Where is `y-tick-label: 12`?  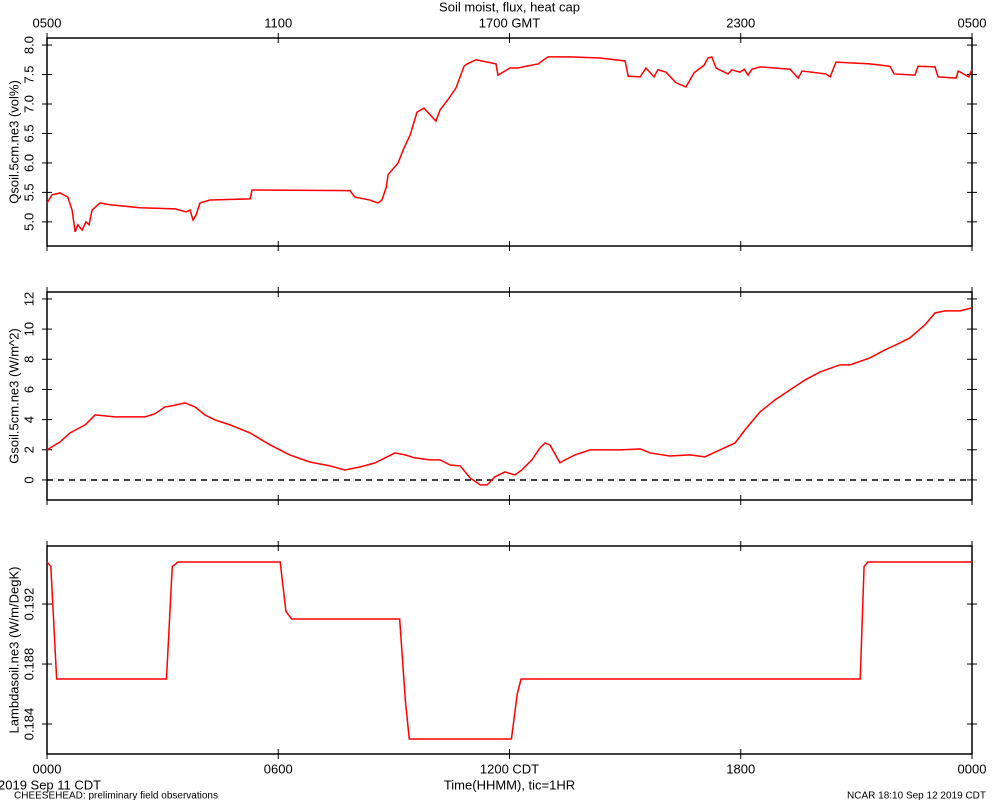
y-tick-label: 12 is located at coordinates (28, 299).